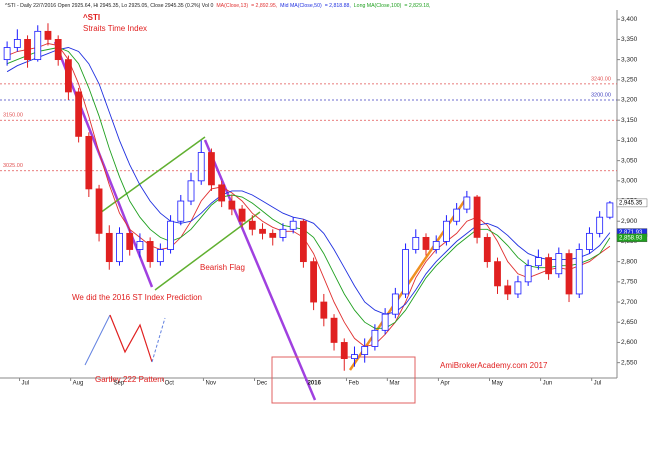 Image resolution: width=651 pixels, height=450 pixels. I want to click on y-tick-label: 2,750, so click(629, 282).